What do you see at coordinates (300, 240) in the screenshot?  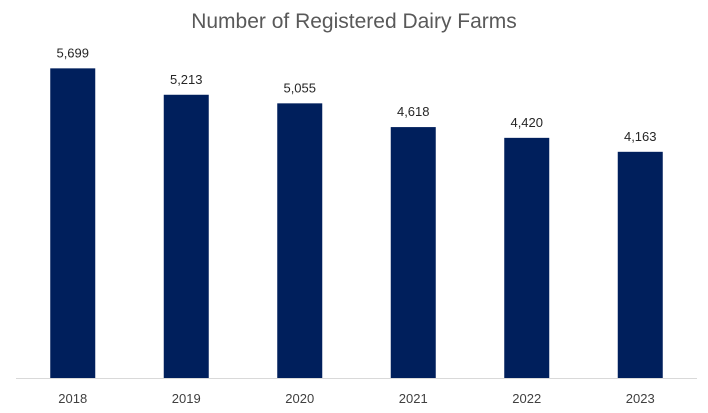 I see `bar-2020` at bounding box center [300, 240].